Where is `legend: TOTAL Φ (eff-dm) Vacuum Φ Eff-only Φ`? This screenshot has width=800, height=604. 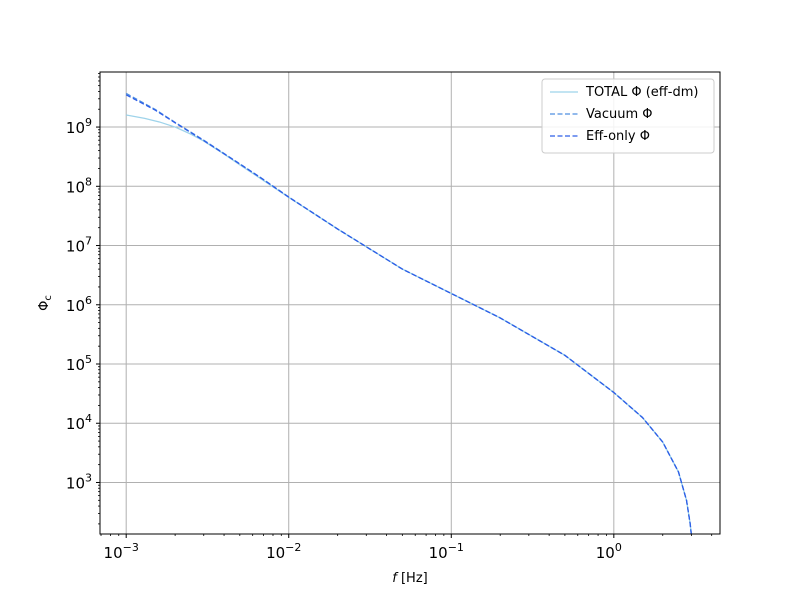 legend: TOTAL Φ (eff-dm) Vacuum Φ Eff-only Φ is located at coordinates (628, 116).